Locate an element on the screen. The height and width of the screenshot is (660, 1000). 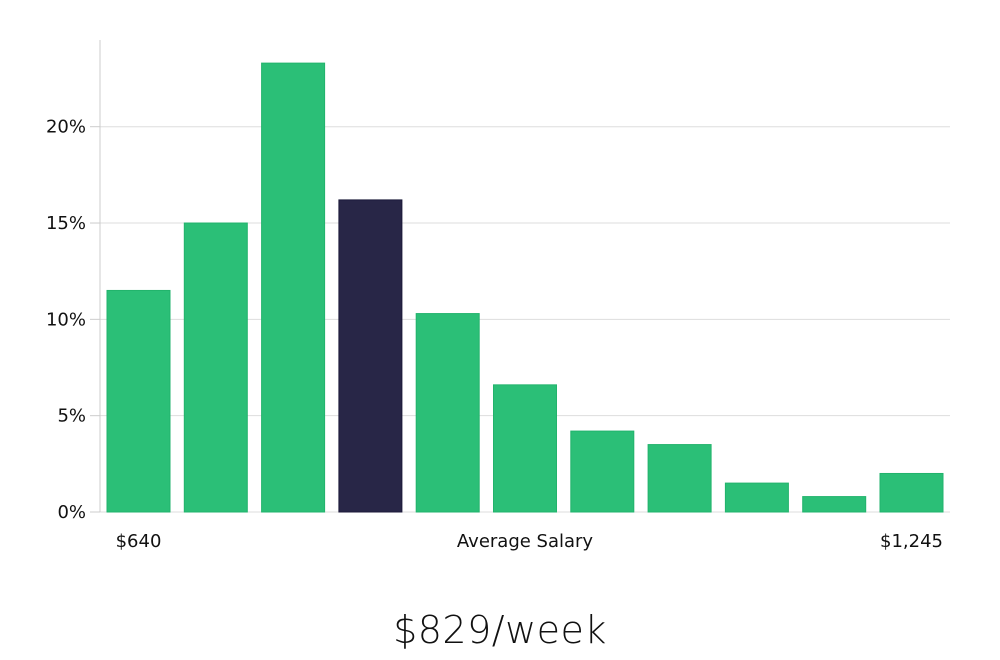
average-salary-value: $829/week is located at coordinates (500, 630).